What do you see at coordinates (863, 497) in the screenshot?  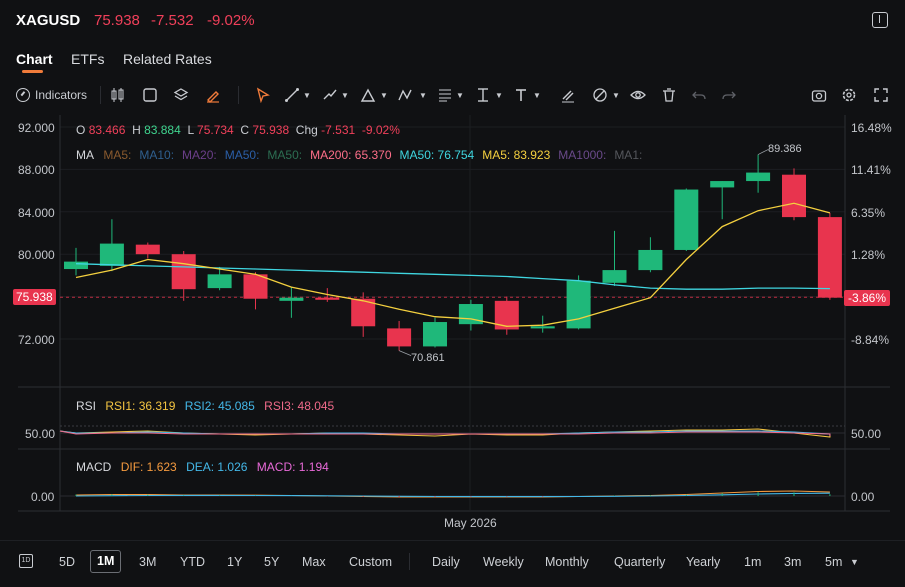 I see `macd-axis-right: 0.00` at bounding box center [863, 497].